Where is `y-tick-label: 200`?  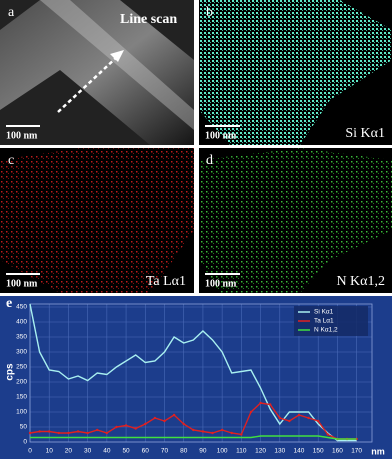
y-tick-label: 200 is located at coordinates (21, 382).